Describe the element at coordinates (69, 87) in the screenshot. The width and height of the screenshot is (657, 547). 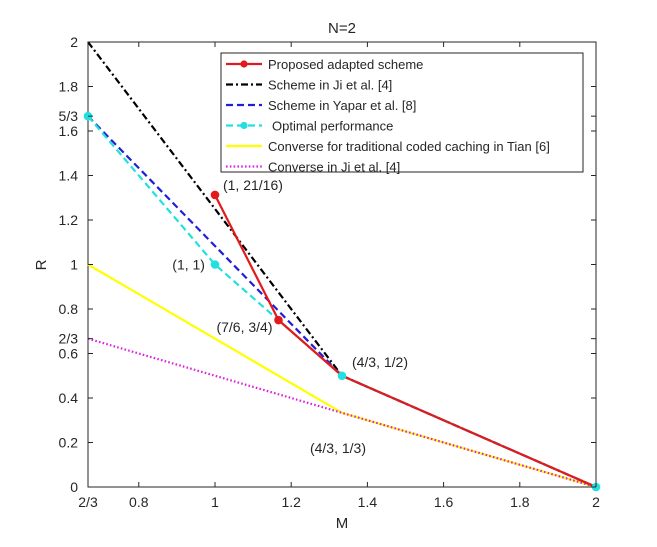
I see `y-tick-label: 1.8` at that location.